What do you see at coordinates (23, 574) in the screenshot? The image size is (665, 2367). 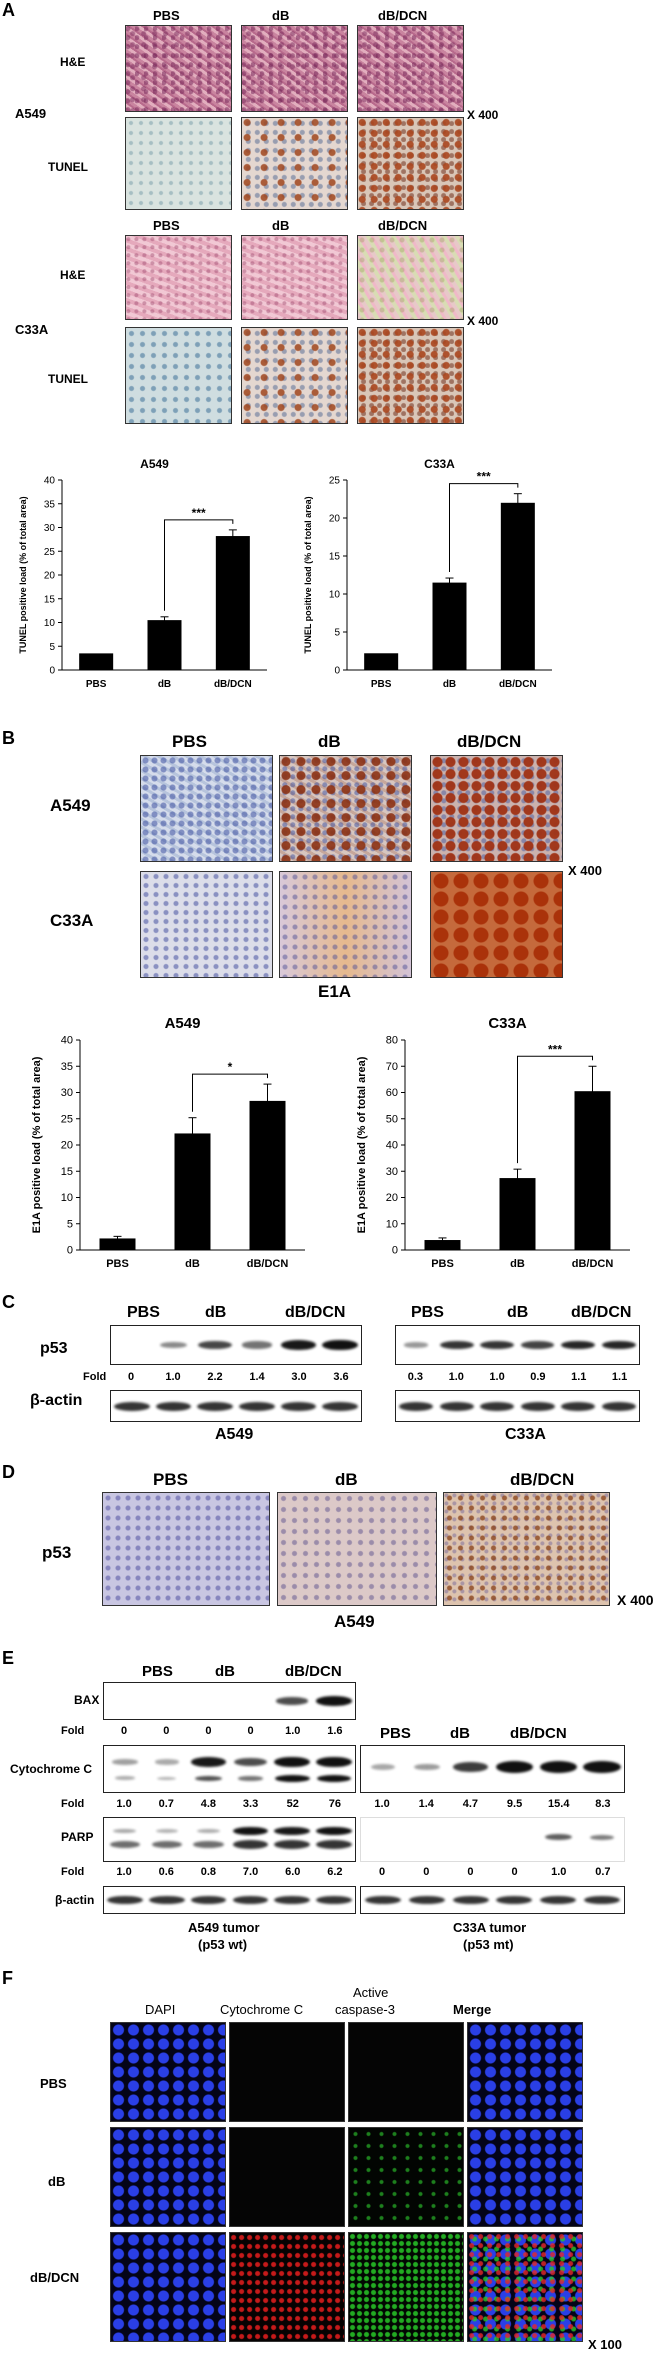 I see `y-axis-label: TUNEL positive load (% of total area)` at bounding box center [23, 574].